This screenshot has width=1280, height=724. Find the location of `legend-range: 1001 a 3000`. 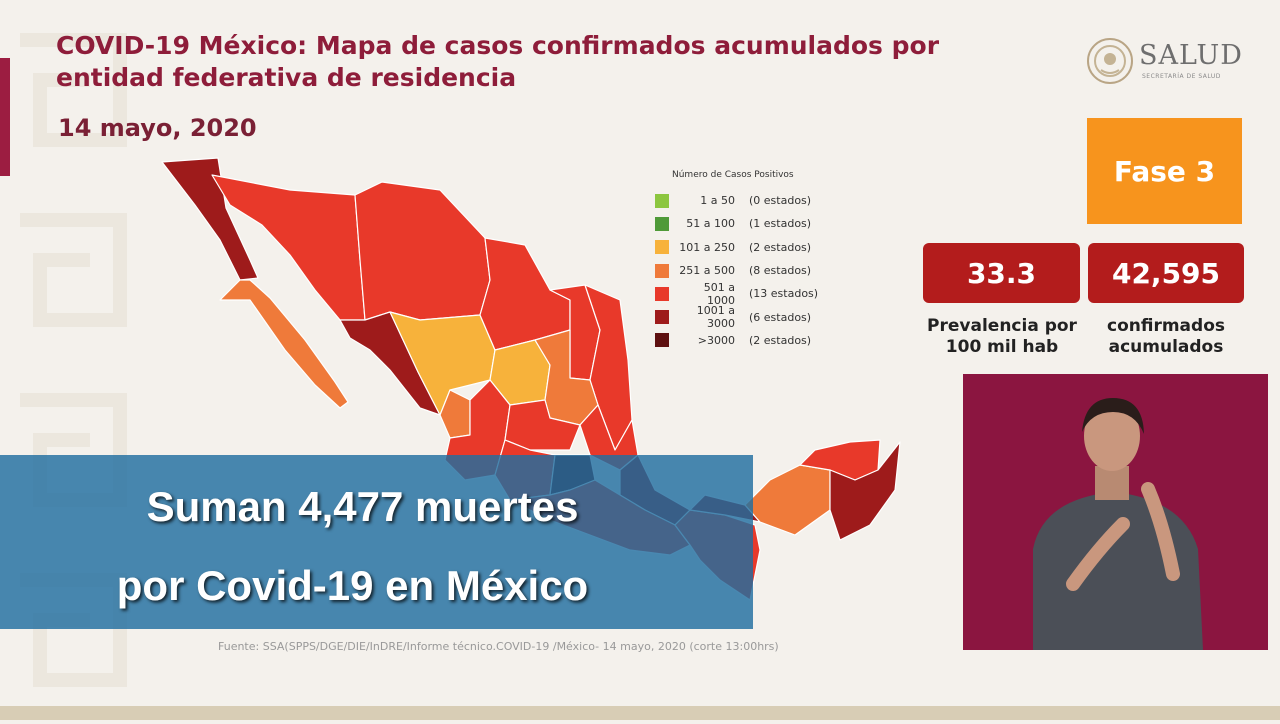

legend-range: 1001 a 3000 is located at coordinates (715, 317).